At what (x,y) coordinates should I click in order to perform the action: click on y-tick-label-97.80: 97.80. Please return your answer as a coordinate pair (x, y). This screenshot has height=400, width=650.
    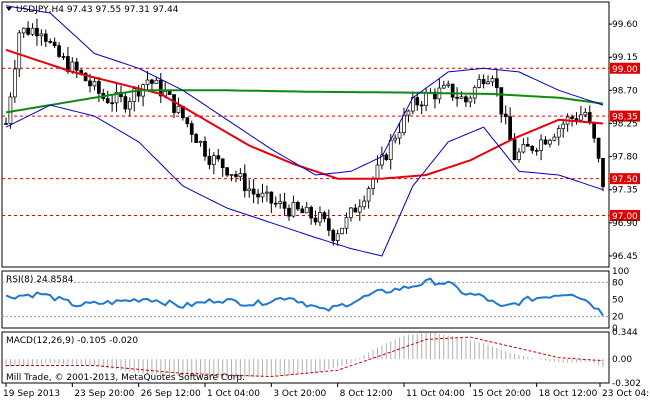
    Looking at the image, I should click on (625, 158).